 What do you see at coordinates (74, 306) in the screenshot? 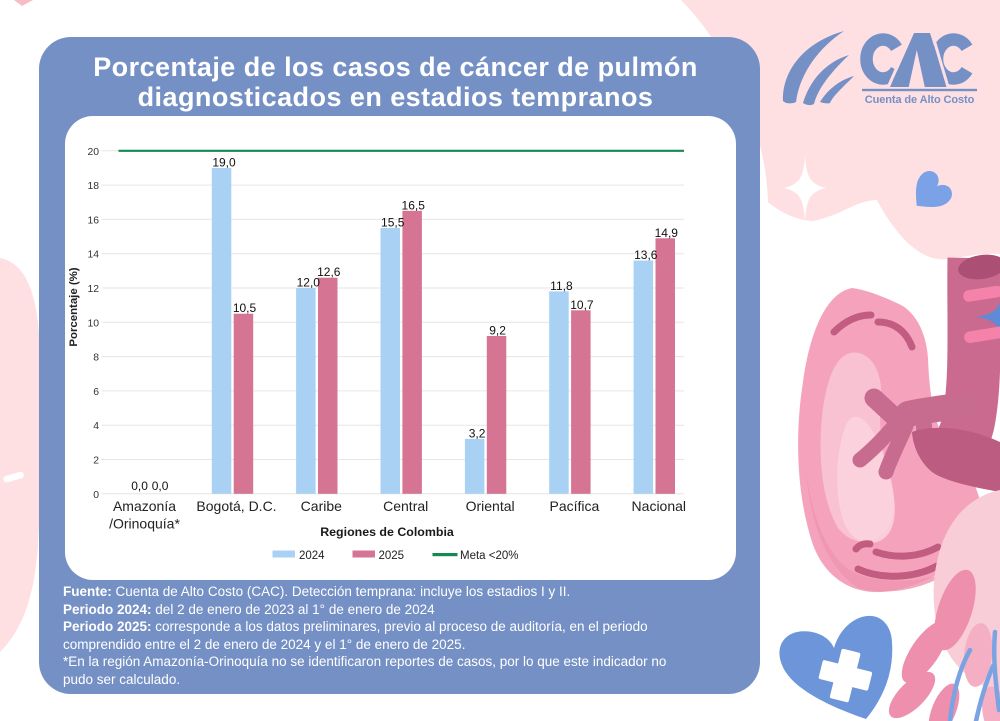
I see `svg-text: Porcentaje (%)` at bounding box center [74, 306].